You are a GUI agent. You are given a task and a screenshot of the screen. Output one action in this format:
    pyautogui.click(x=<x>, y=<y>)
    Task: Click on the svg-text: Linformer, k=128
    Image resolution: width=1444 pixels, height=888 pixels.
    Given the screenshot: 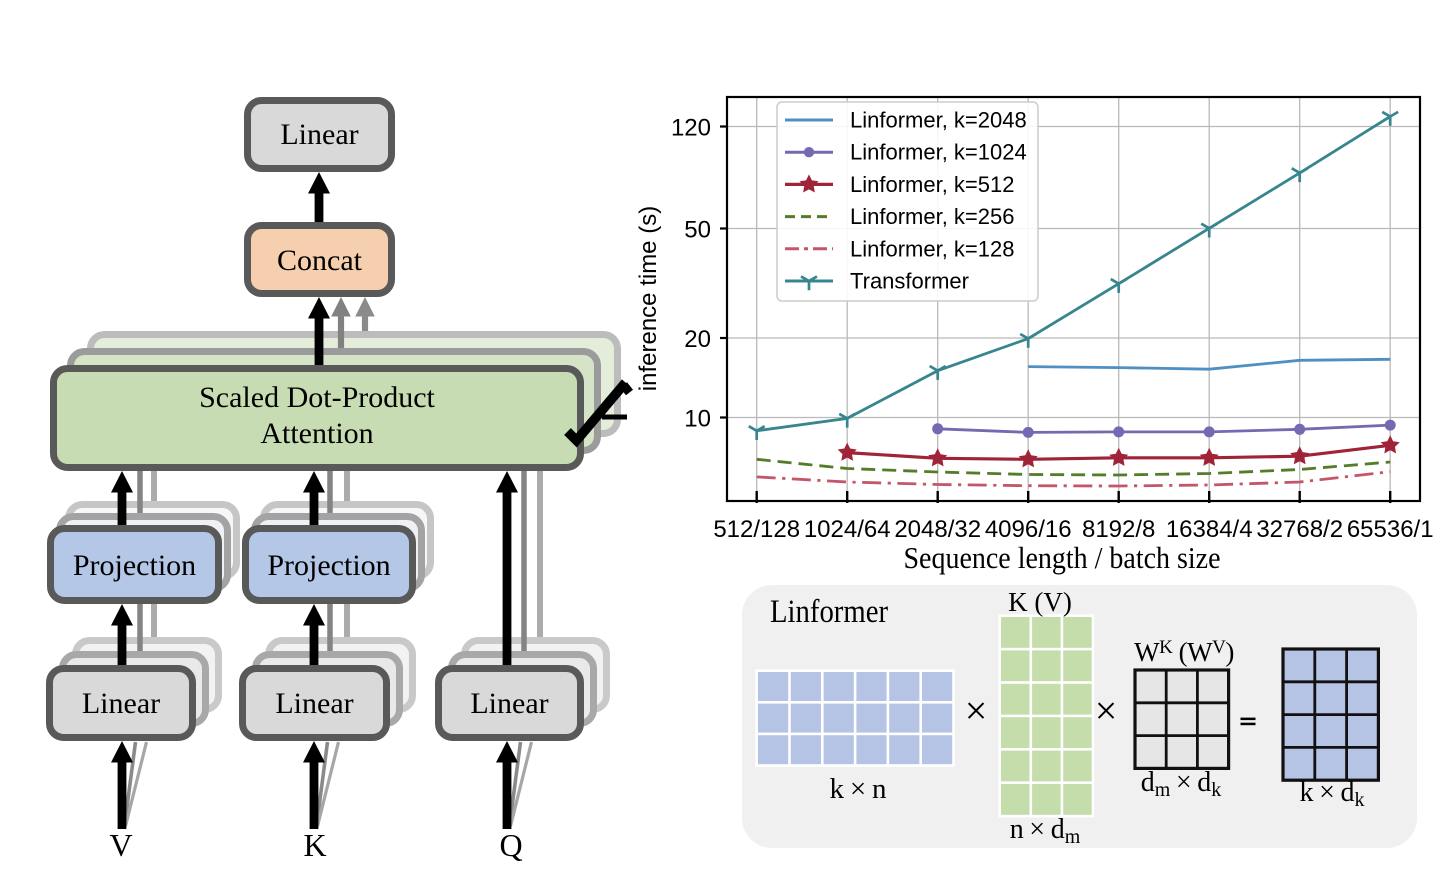 What is the action you would take?
    pyautogui.click(x=932, y=248)
    